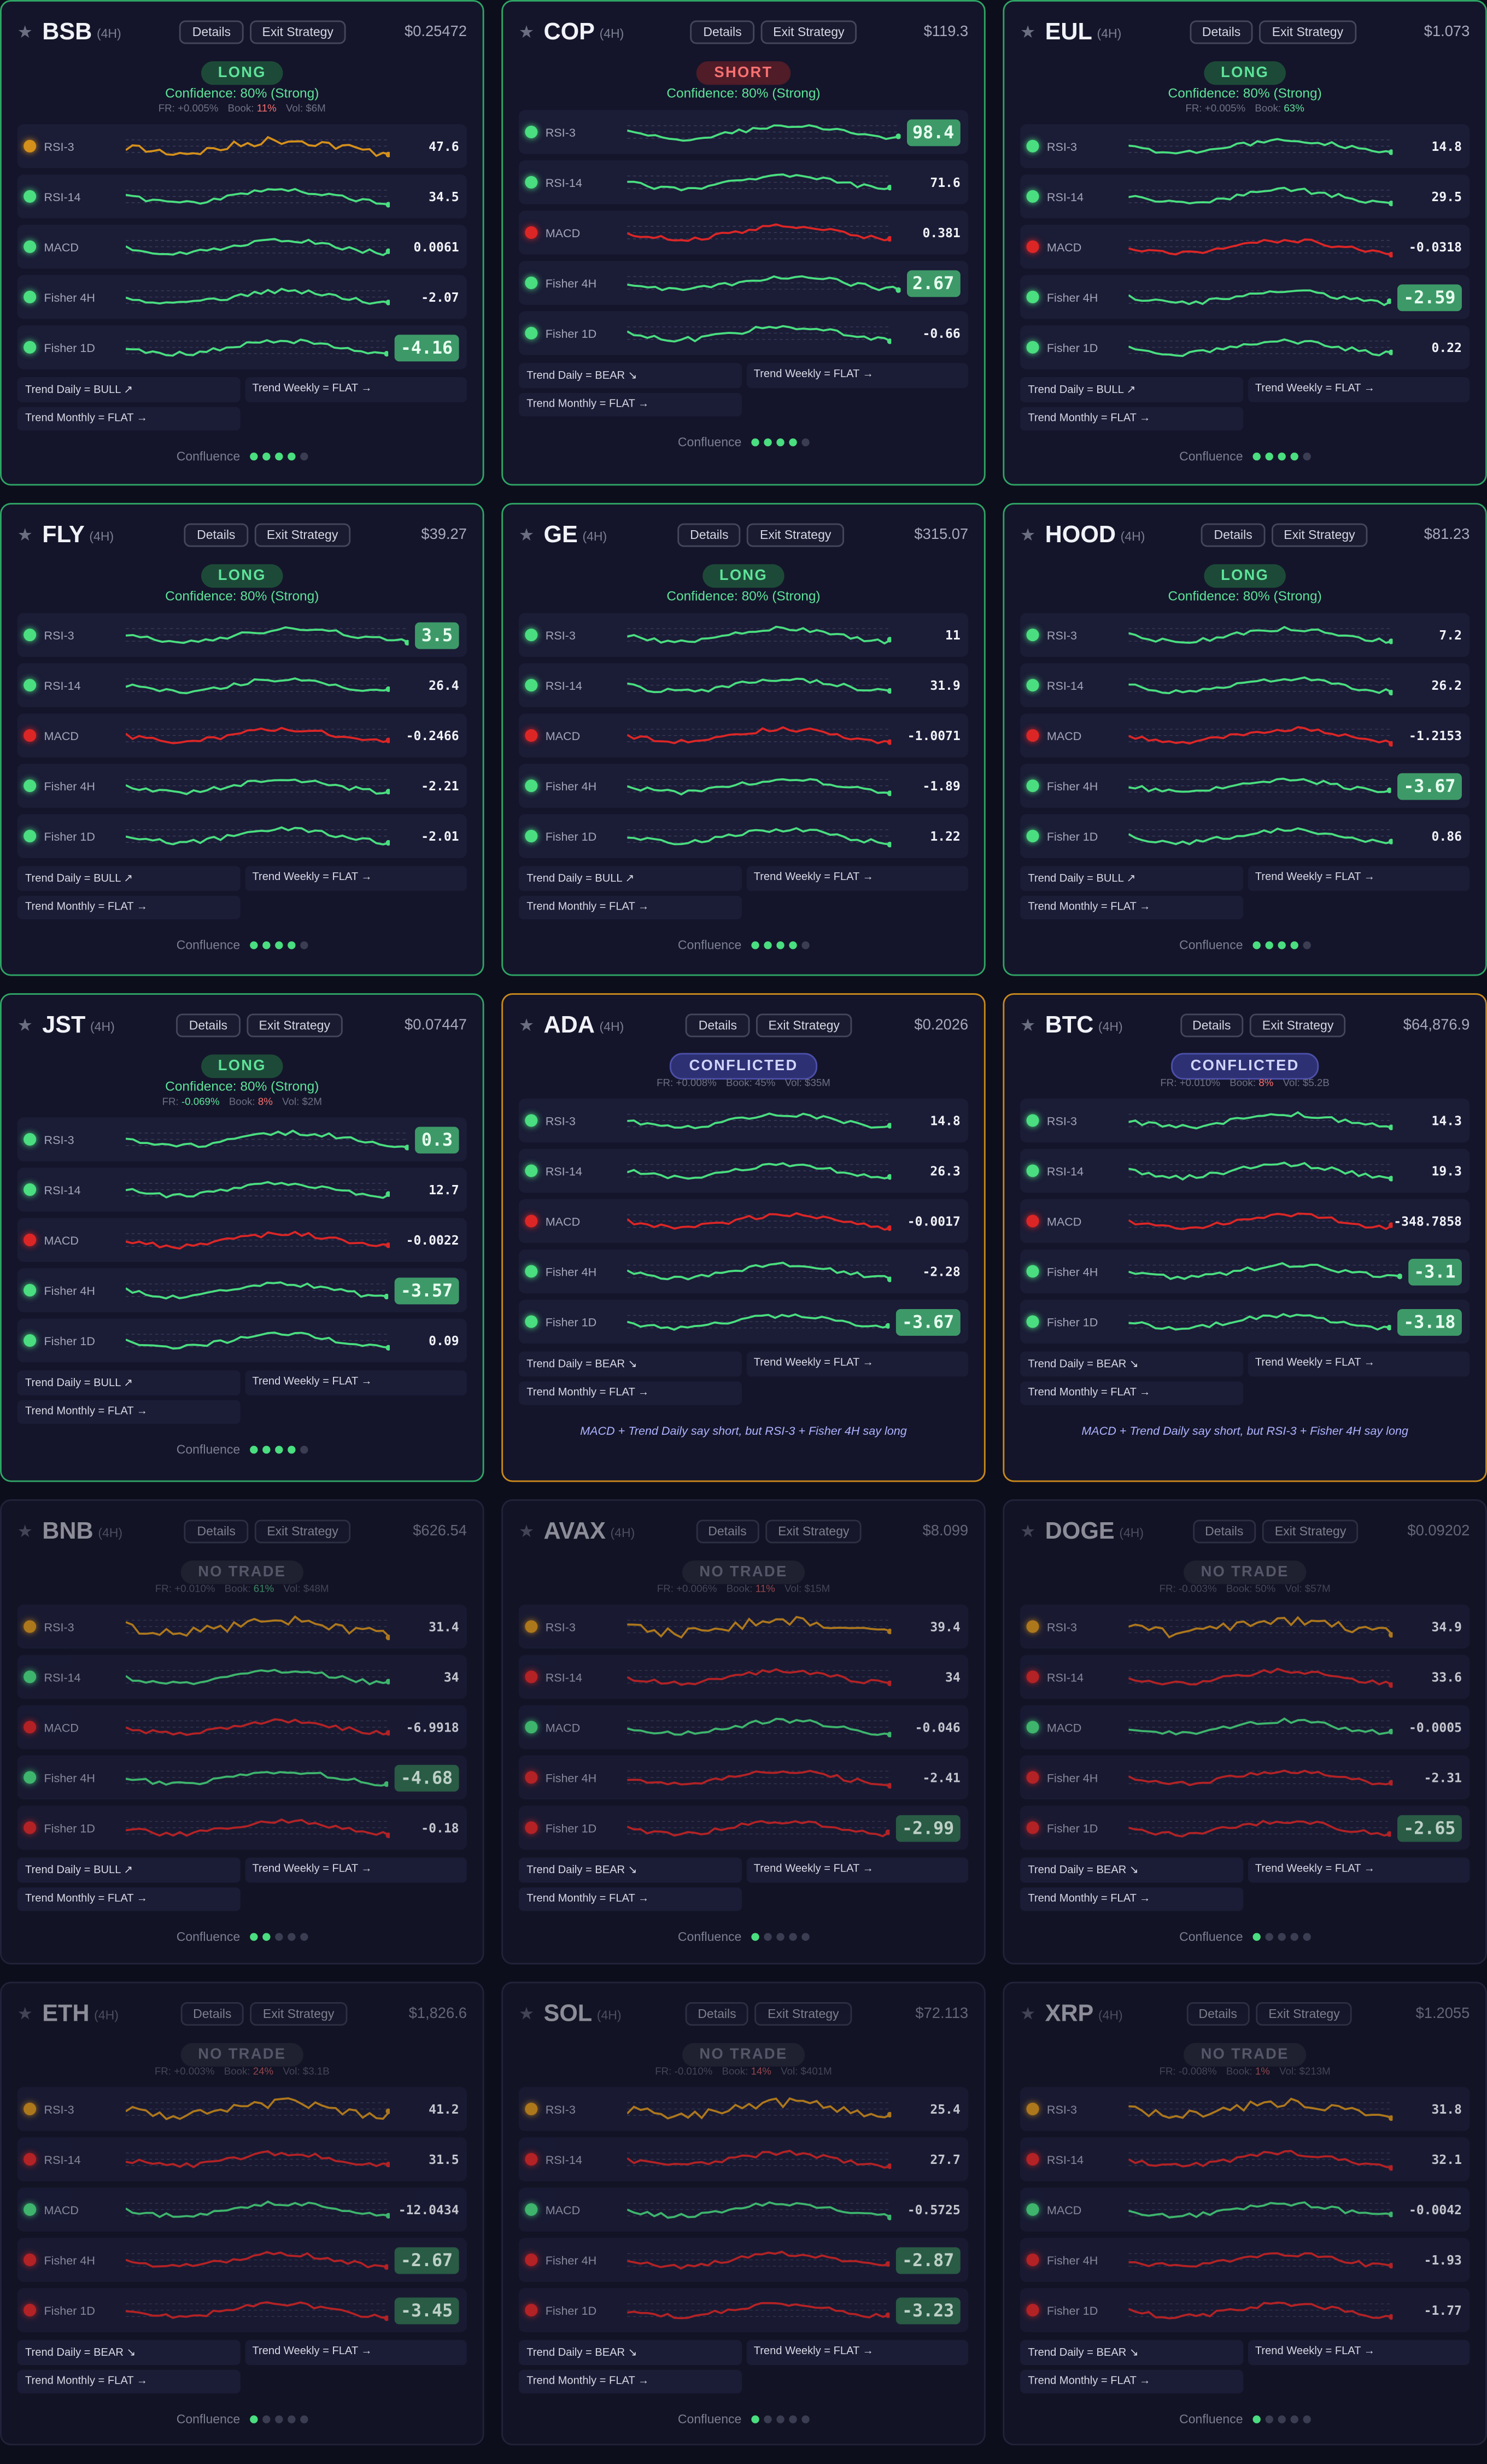 The height and width of the screenshot is (2464, 1487). What do you see at coordinates (941, 534) in the screenshot?
I see `price: $315.07` at bounding box center [941, 534].